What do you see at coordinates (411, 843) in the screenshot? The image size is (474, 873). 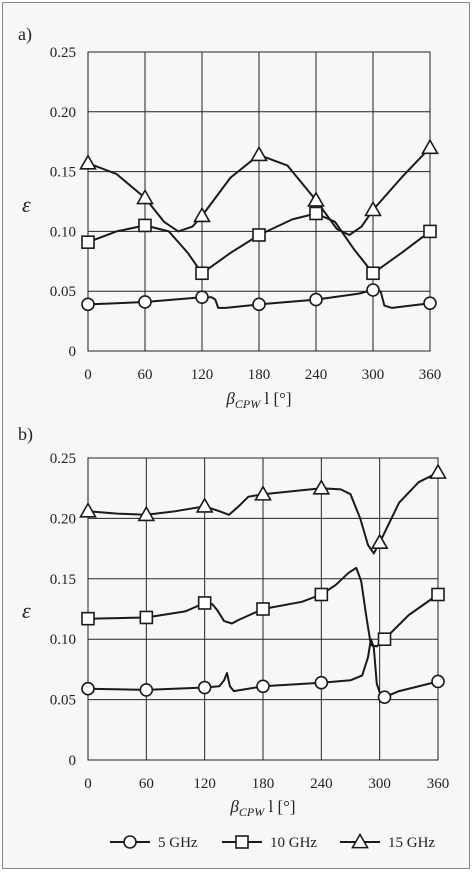 I see `legend-label: 15 GHz` at bounding box center [411, 843].